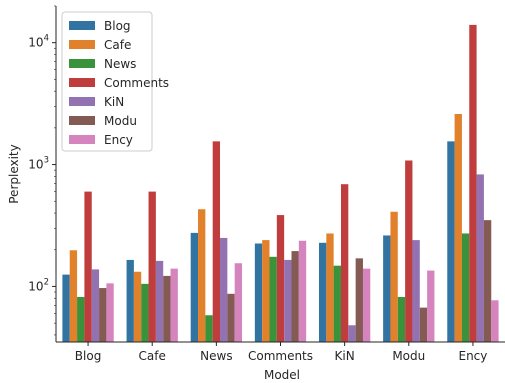 The width and height of the screenshot is (505, 383). I want to click on bar-comments-ency, so click(473, 183).